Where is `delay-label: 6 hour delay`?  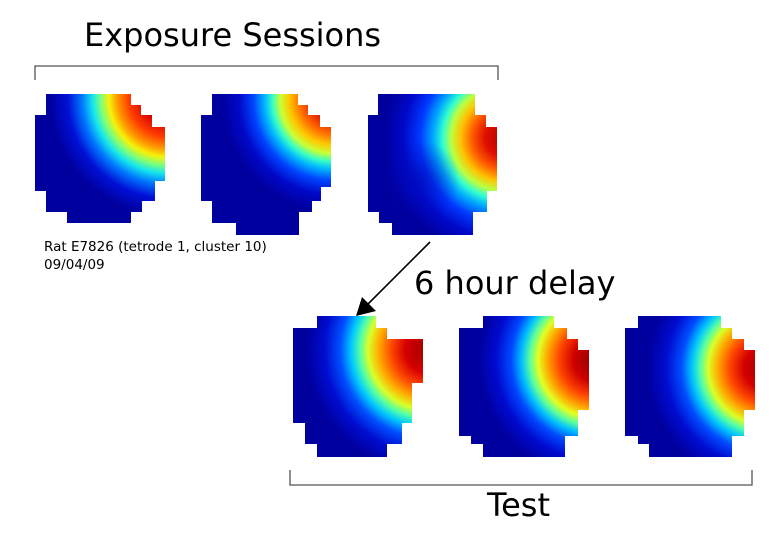
delay-label: 6 hour delay is located at coordinates (515, 283).